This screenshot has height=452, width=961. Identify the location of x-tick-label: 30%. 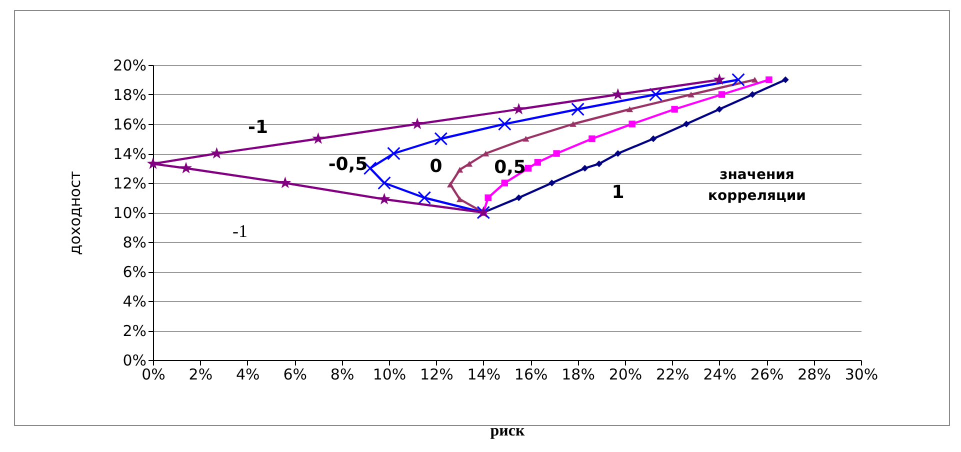
(861, 375).